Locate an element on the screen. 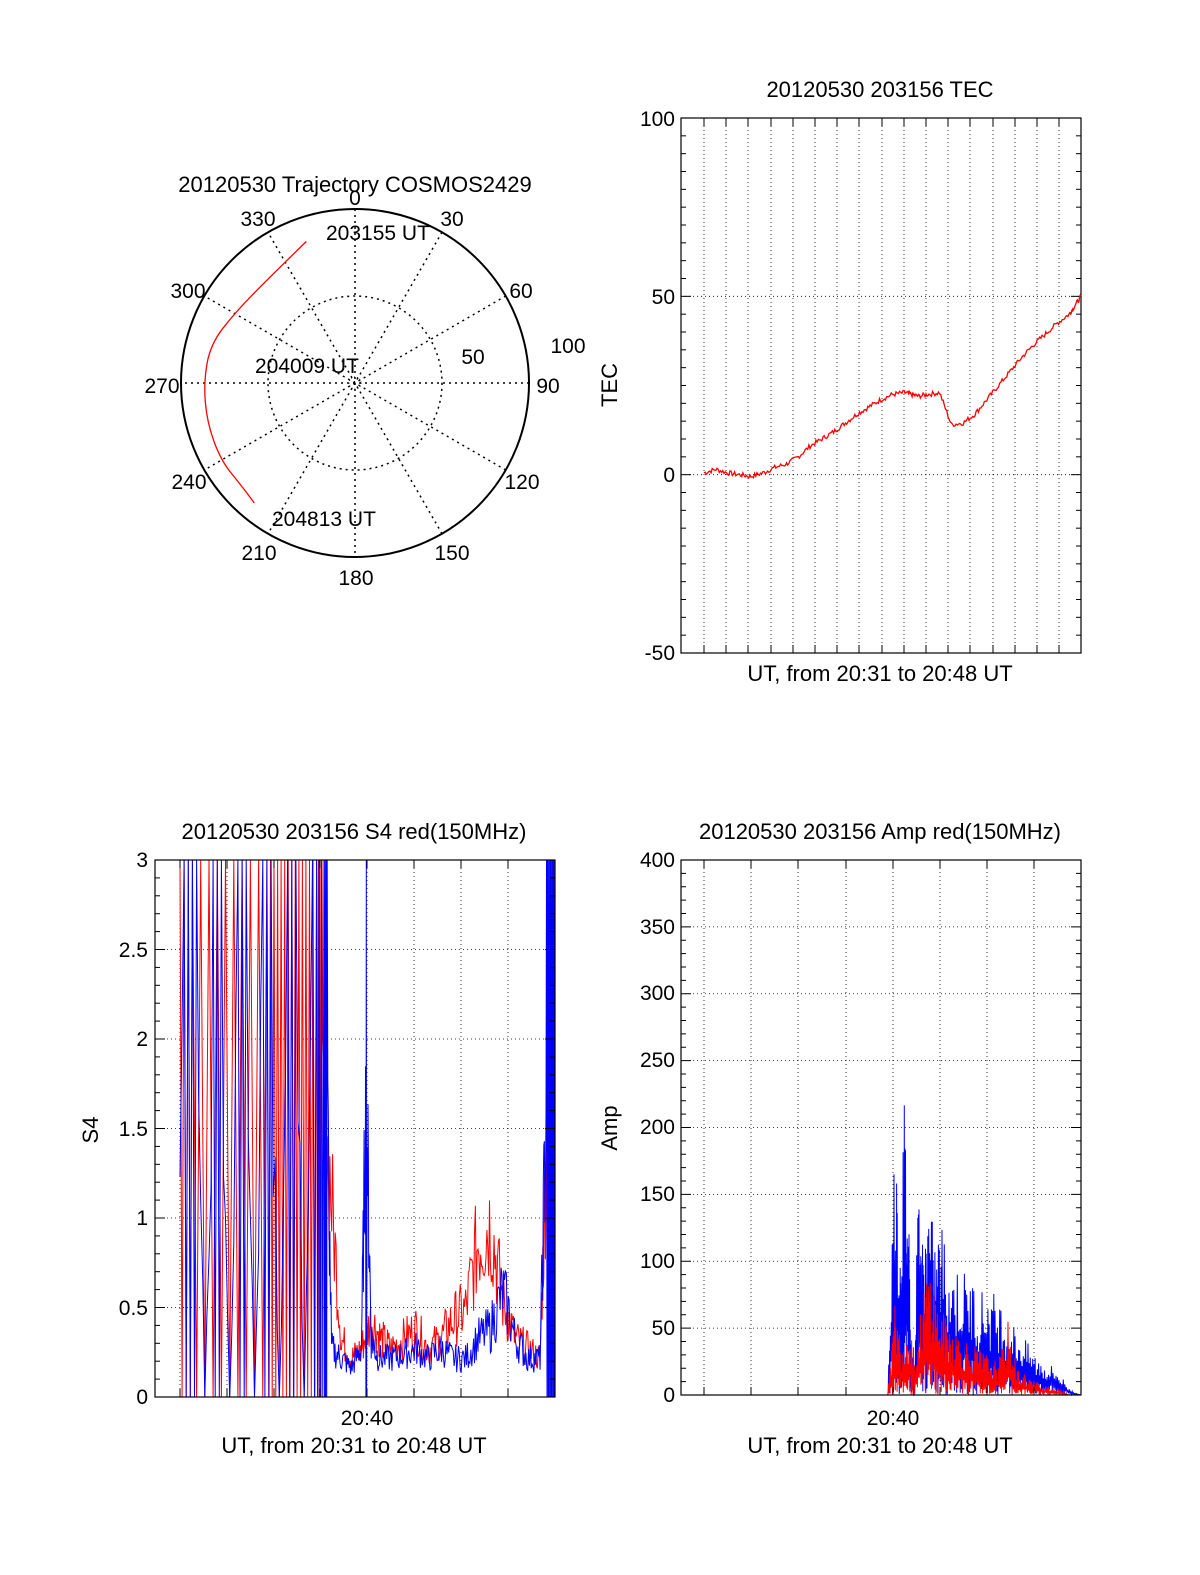 The image size is (1200, 1575). polar-spokes is located at coordinates (355, 383).